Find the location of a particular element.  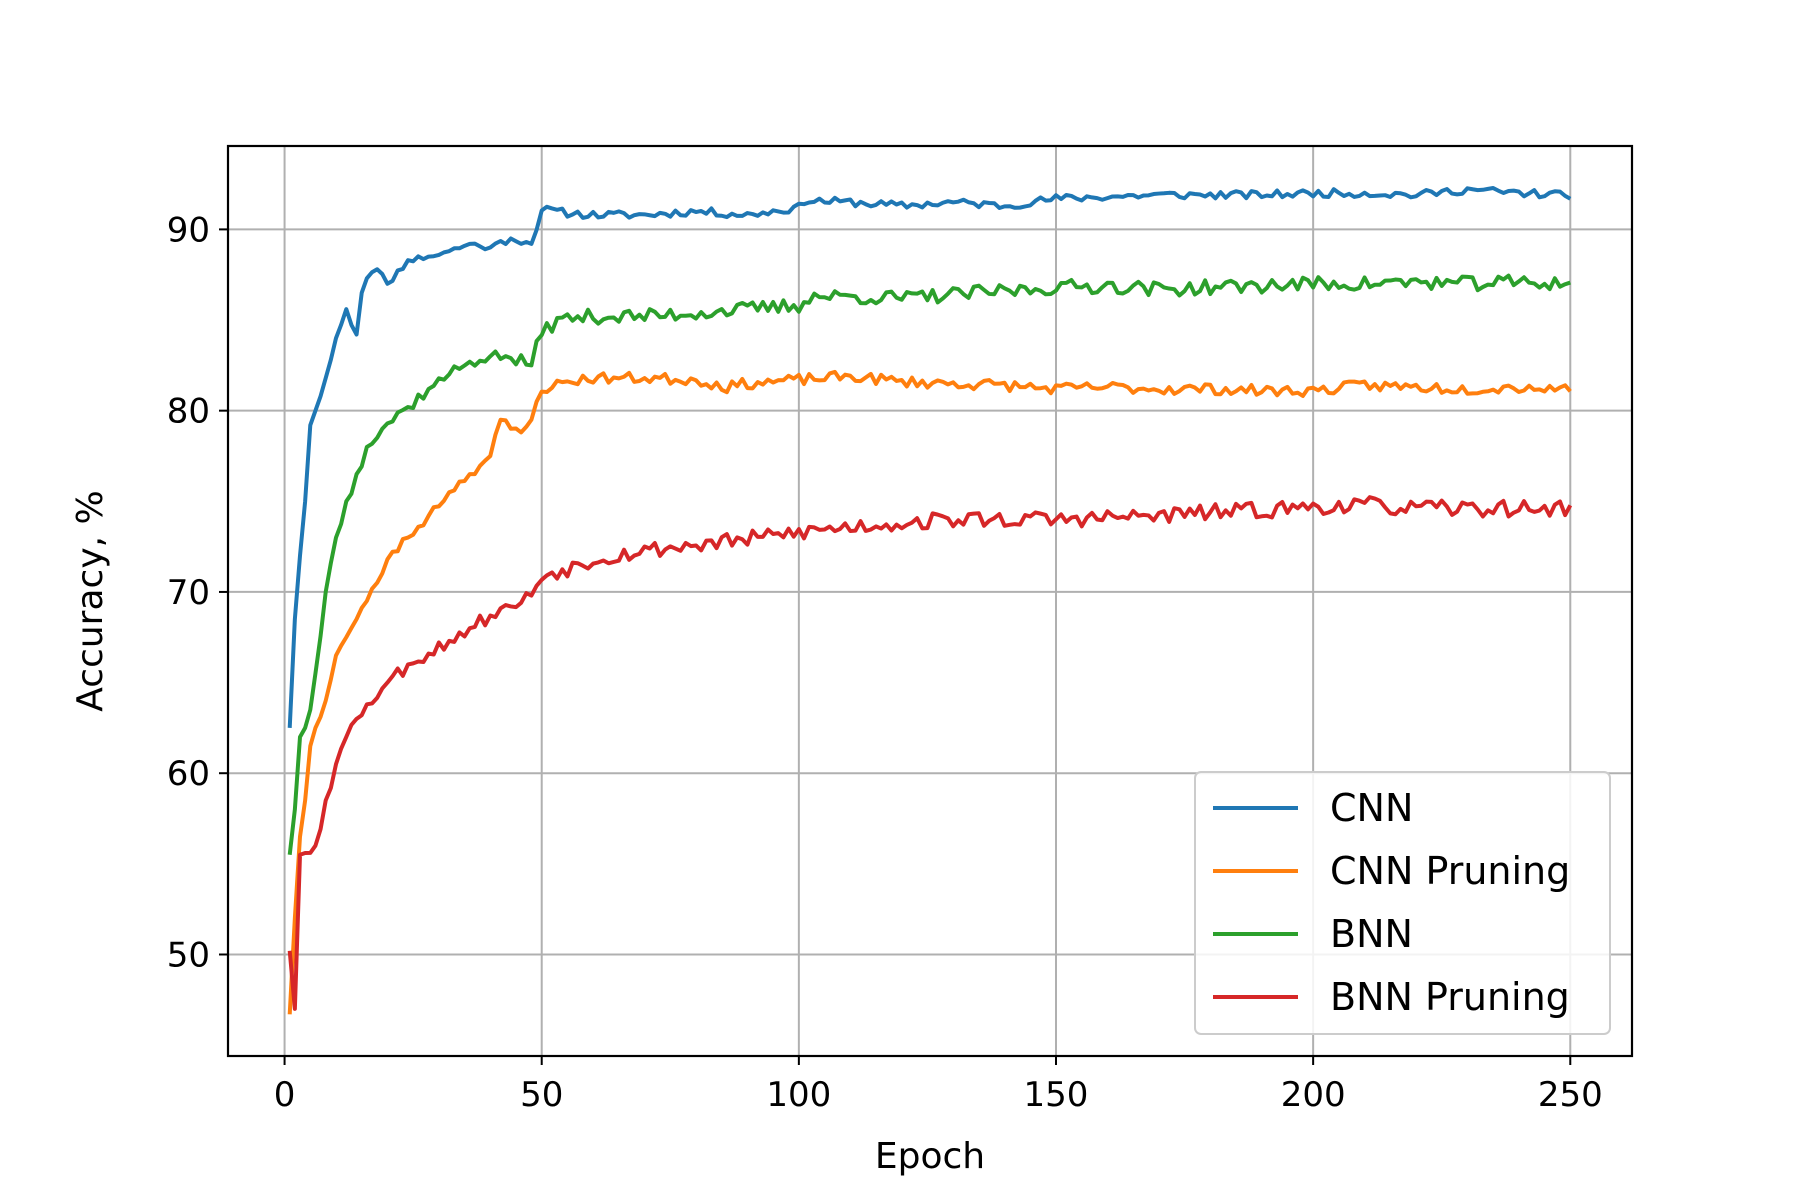

x-tick-label: 150 is located at coordinates (1056, 1095).